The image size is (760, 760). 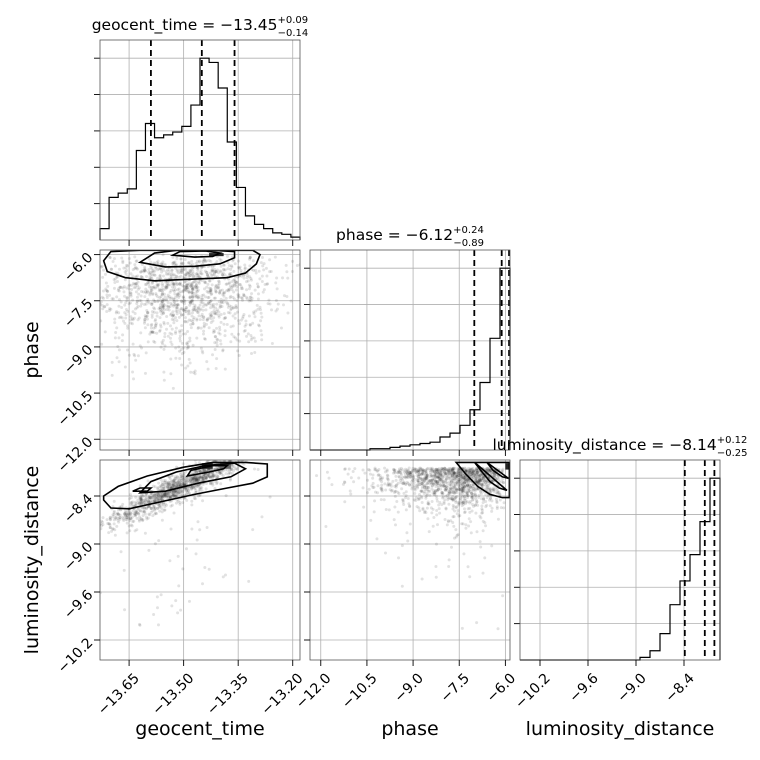 What do you see at coordinates (228, 694) in the screenshot?
I see `x-tick-label-geocent_time: −13.35` at bounding box center [228, 694].